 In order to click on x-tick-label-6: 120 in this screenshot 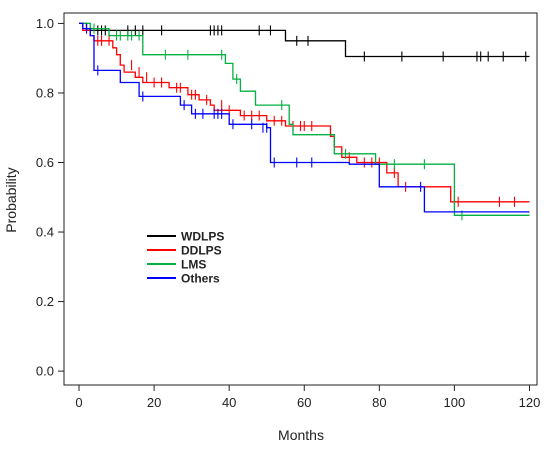, I will do `click(530, 402)`.